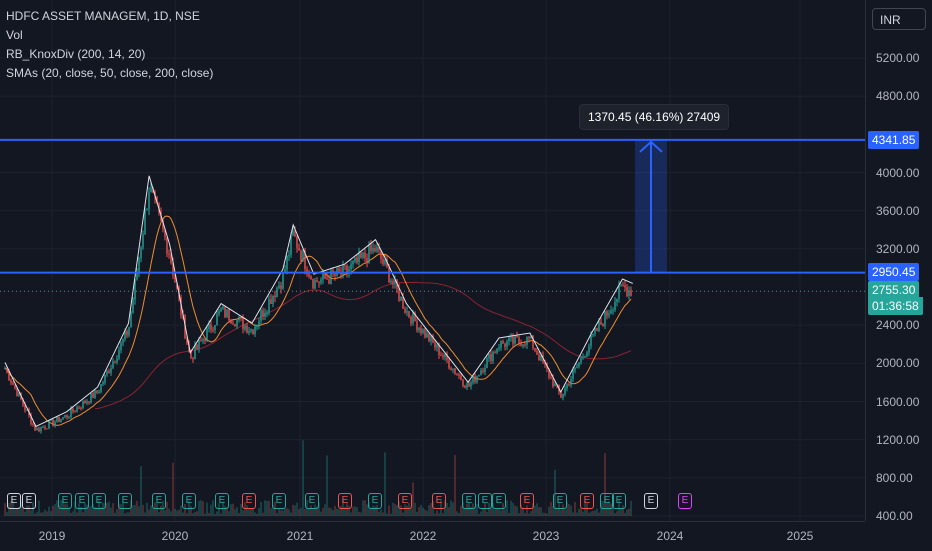  Describe the element at coordinates (899, 19) in the screenshot. I see `currency-button: INR` at that location.